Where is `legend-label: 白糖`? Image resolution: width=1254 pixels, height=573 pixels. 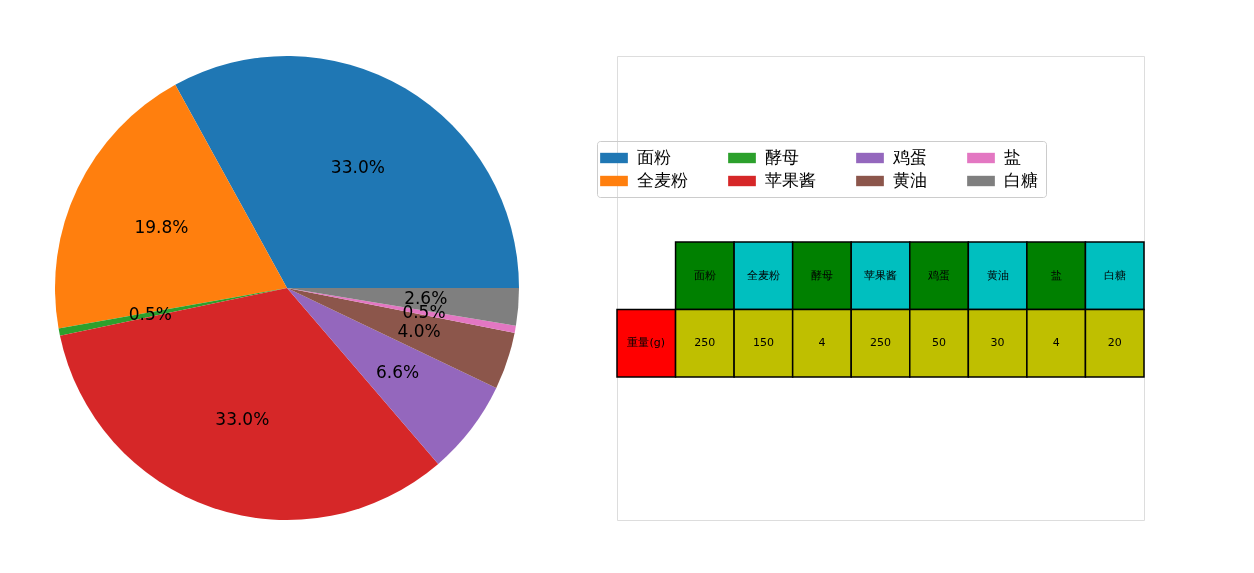 legend-label: 白糖 is located at coordinates (1021, 180).